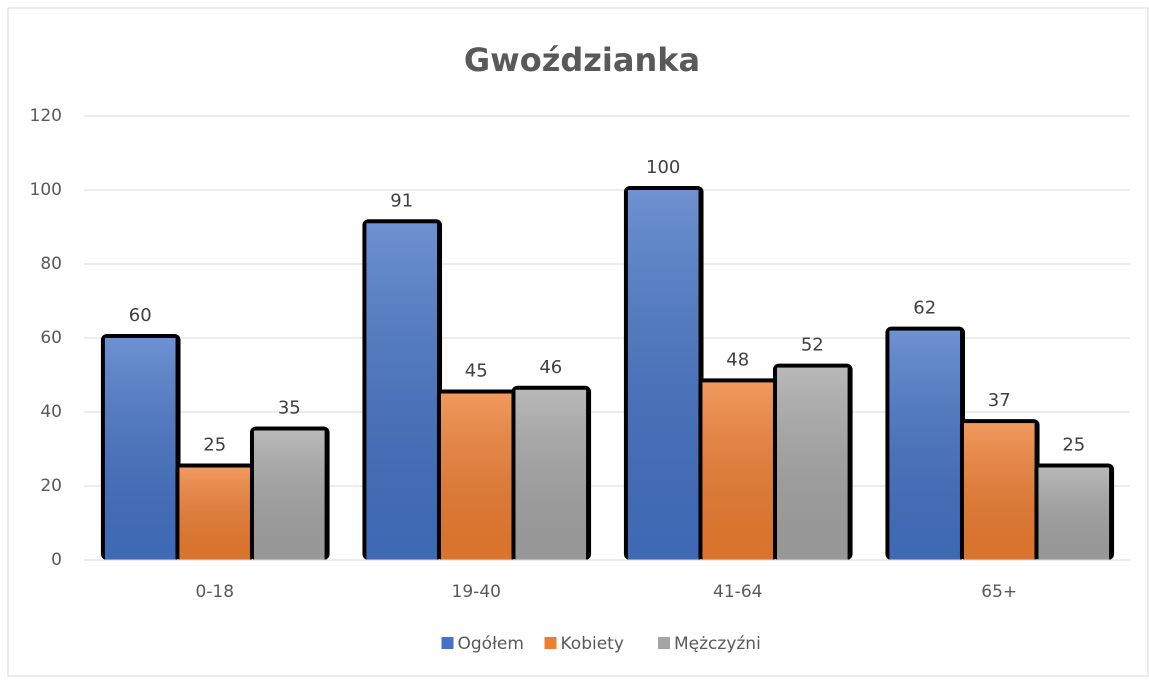  Describe the element at coordinates (550, 367) in the screenshot. I see `data-label: 46` at that location.